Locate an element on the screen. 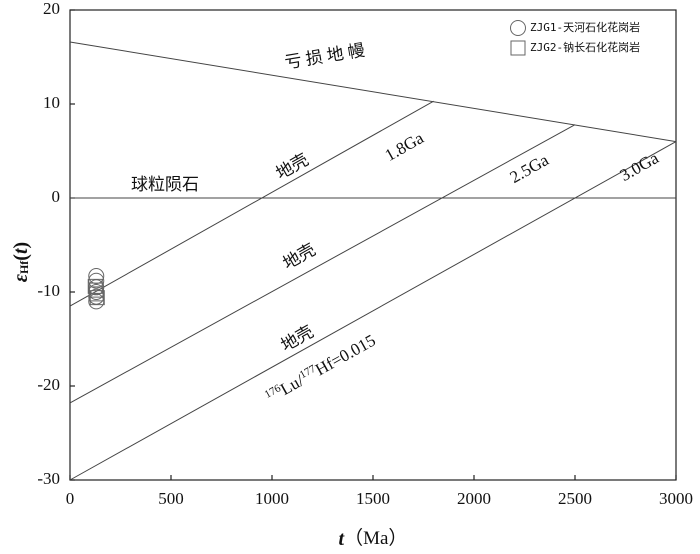  y-axis-title-part: Hf is located at coordinates (24, 267).